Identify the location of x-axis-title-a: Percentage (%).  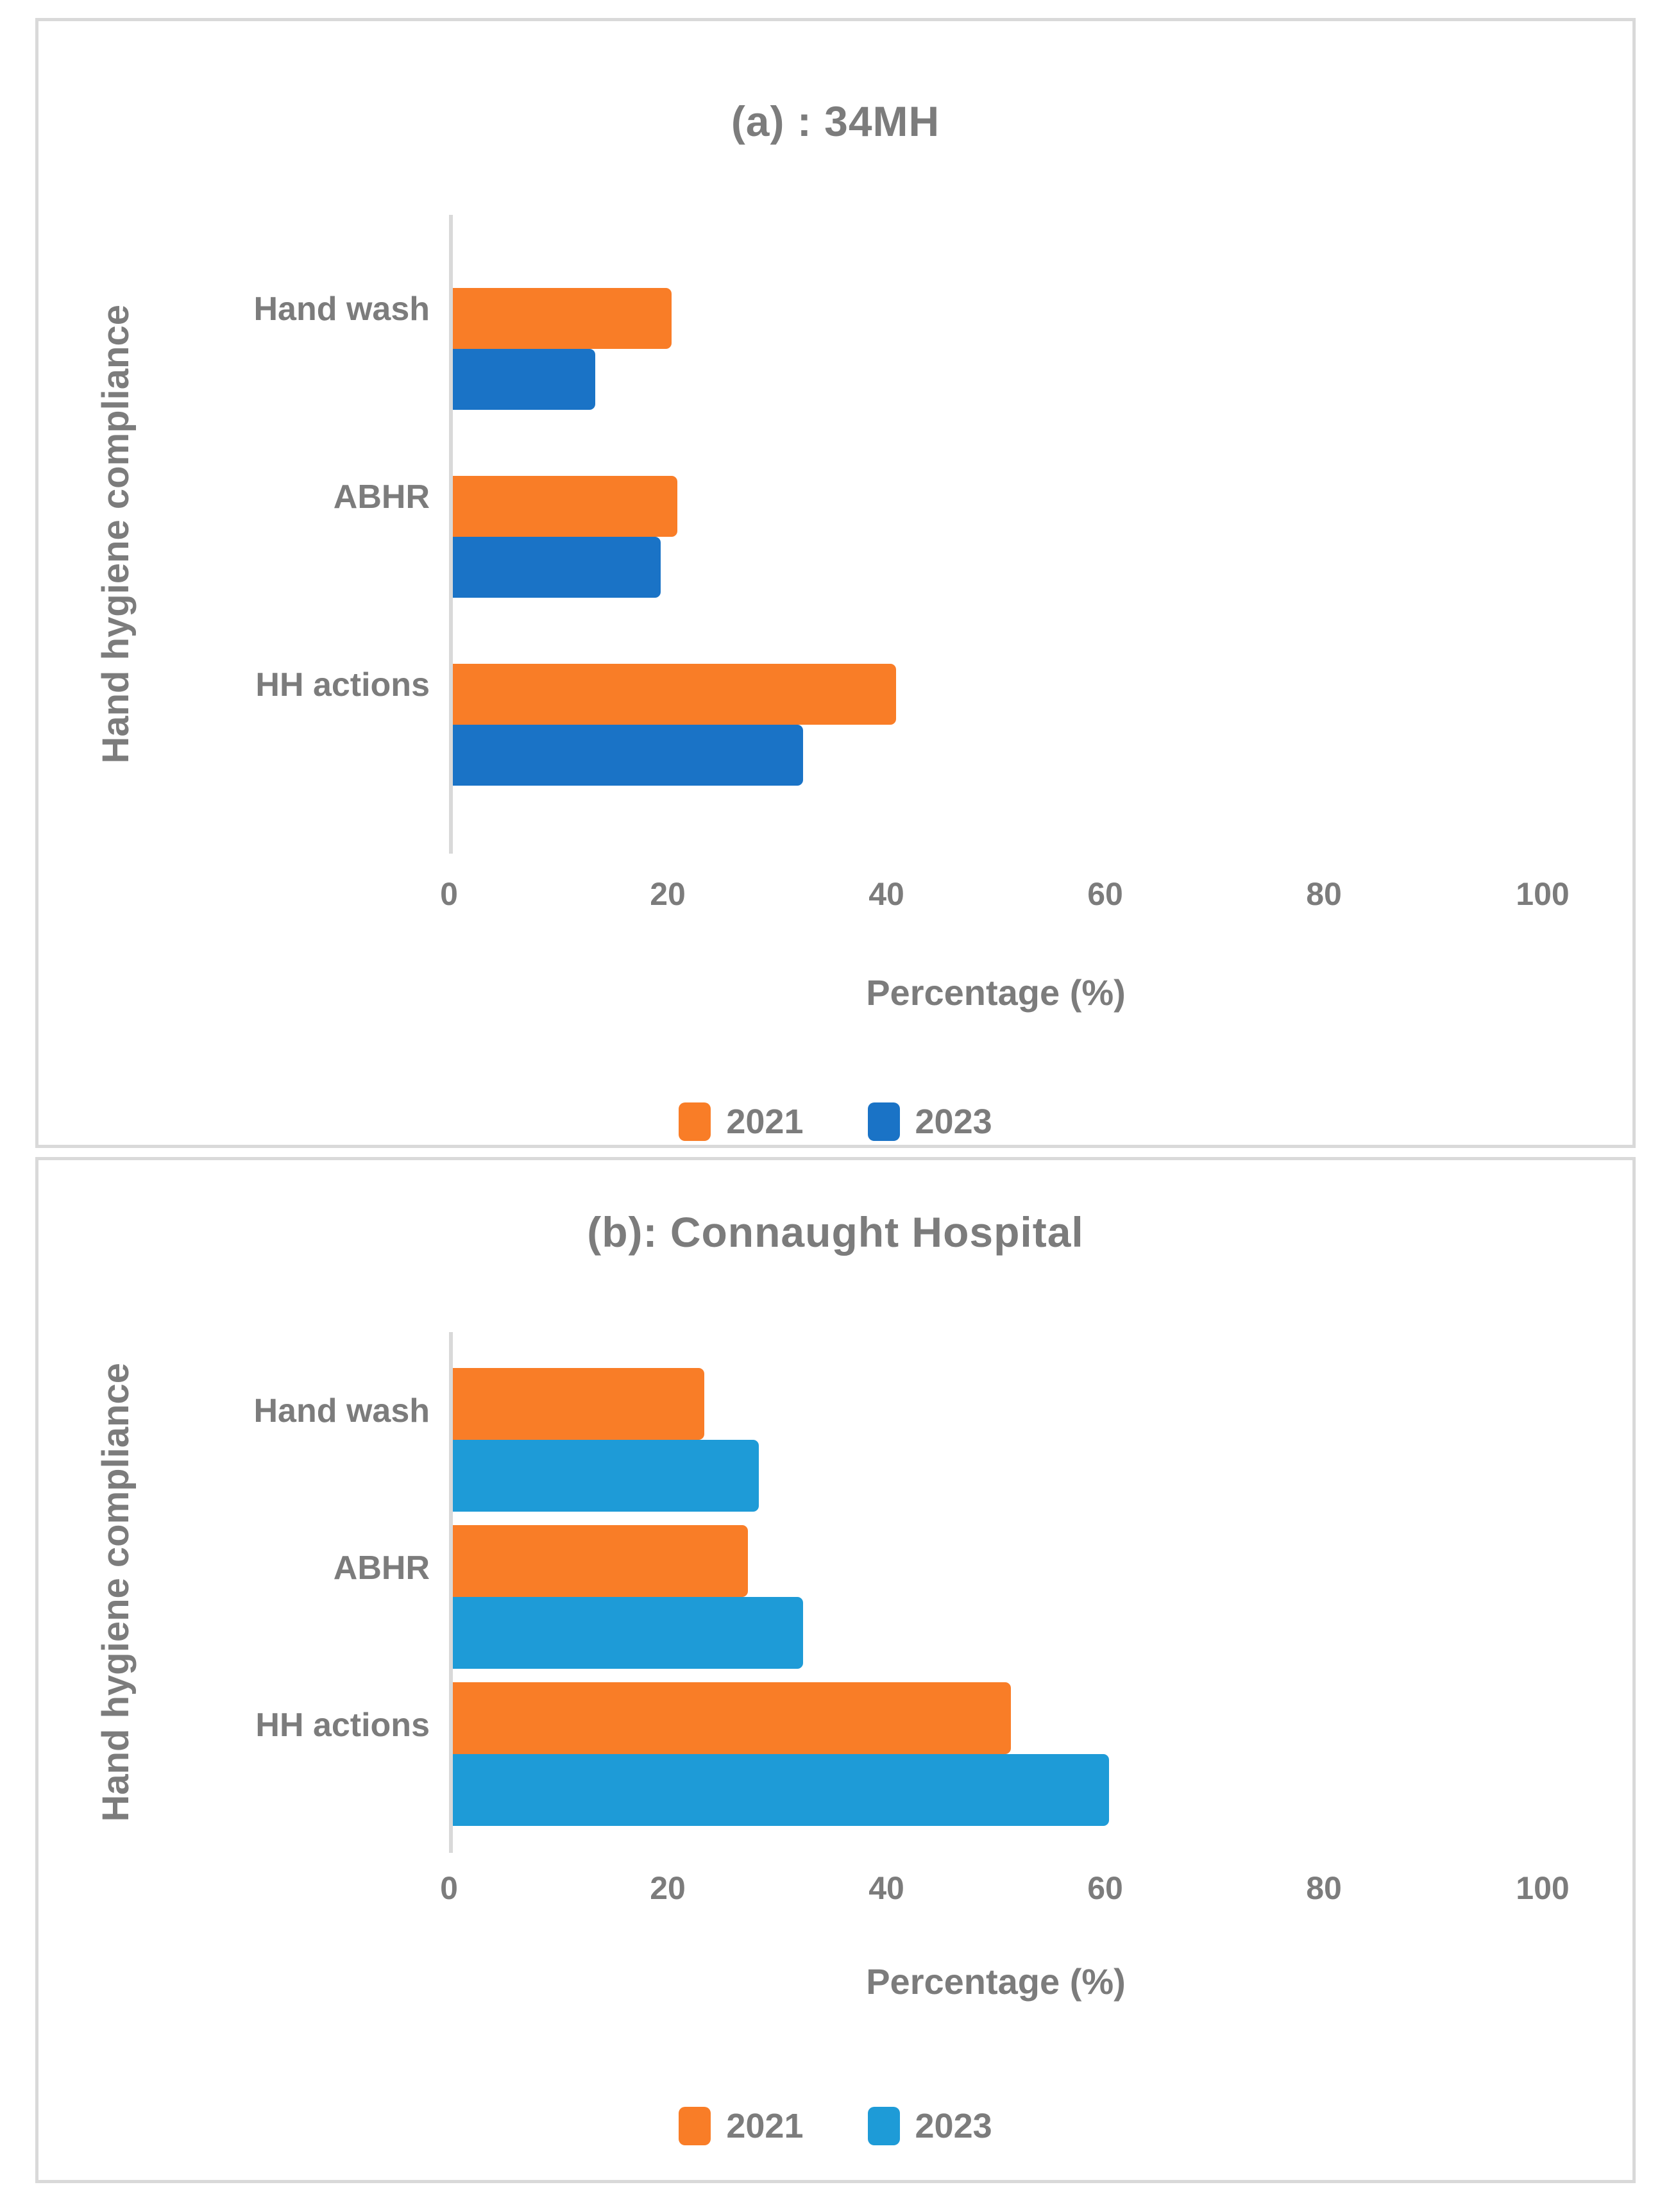
(996, 992).